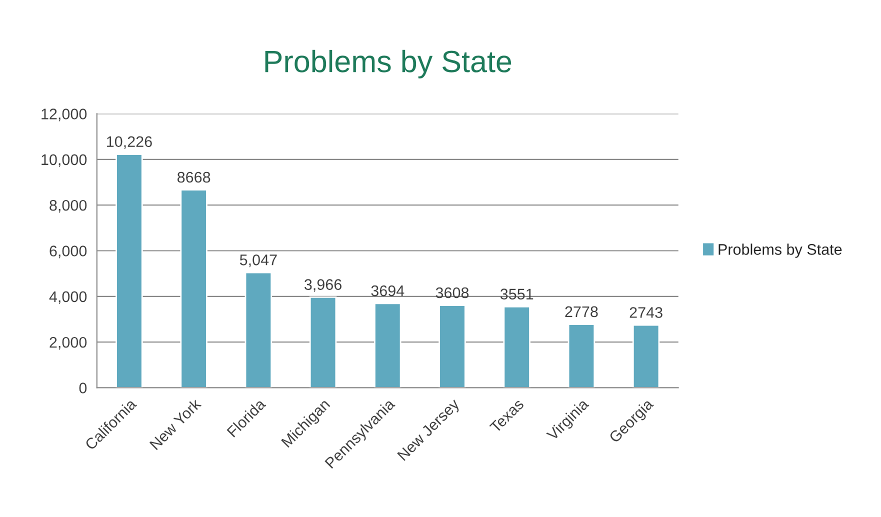  Describe the element at coordinates (258, 261) in the screenshot. I see `text: 5,047` at that location.